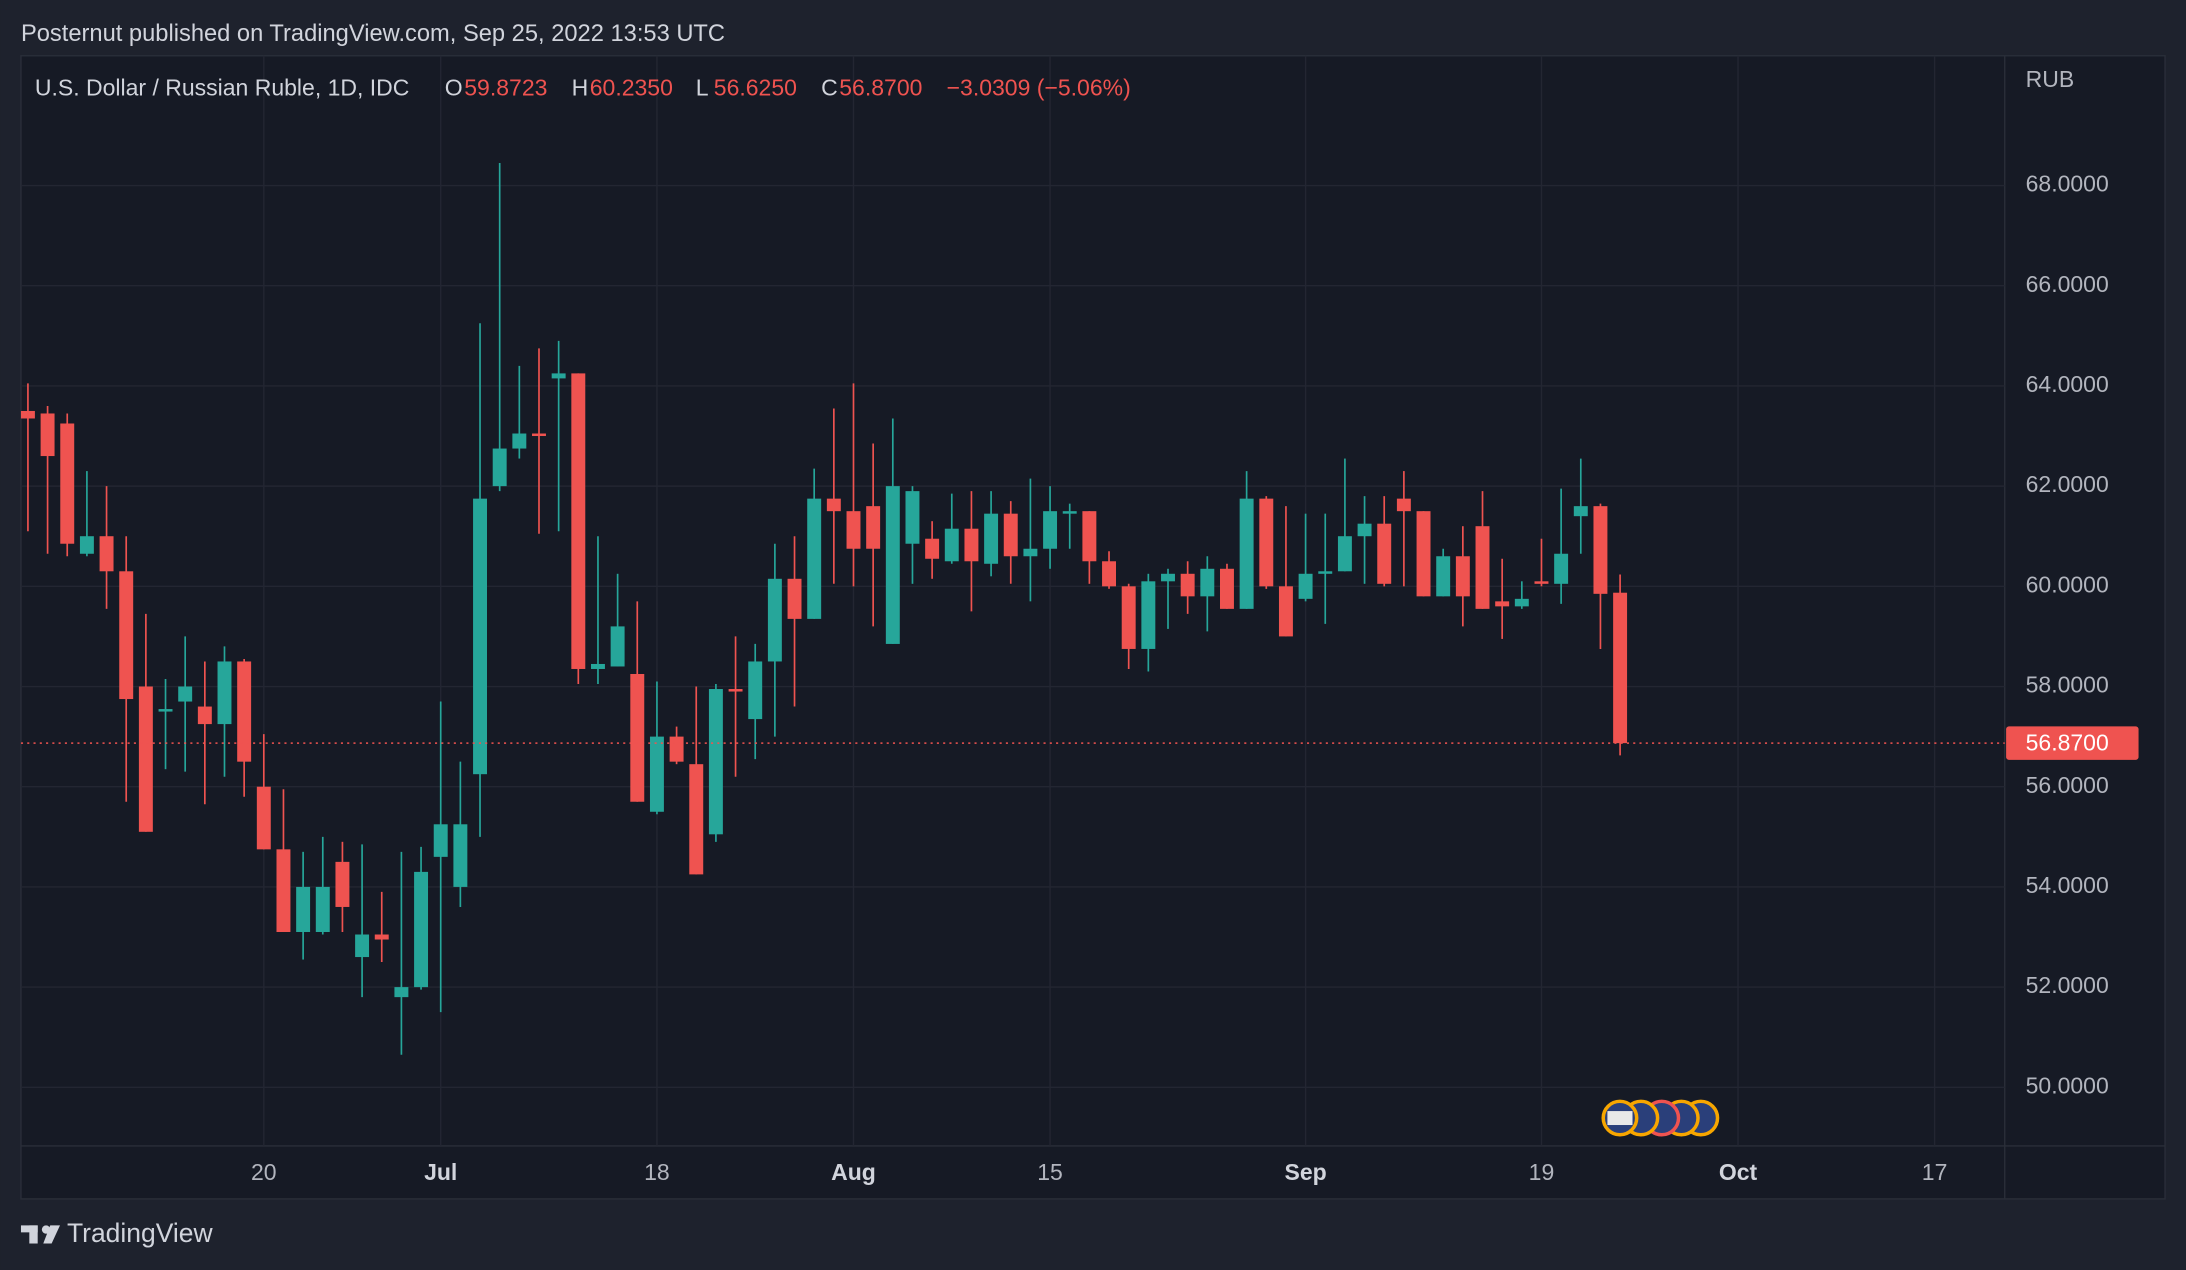 The width and height of the screenshot is (2186, 1270). What do you see at coordinates (2067, 985) in the screenshot?
I see `y-tick-label: 52.0000` at bounding box center [2067, 985].